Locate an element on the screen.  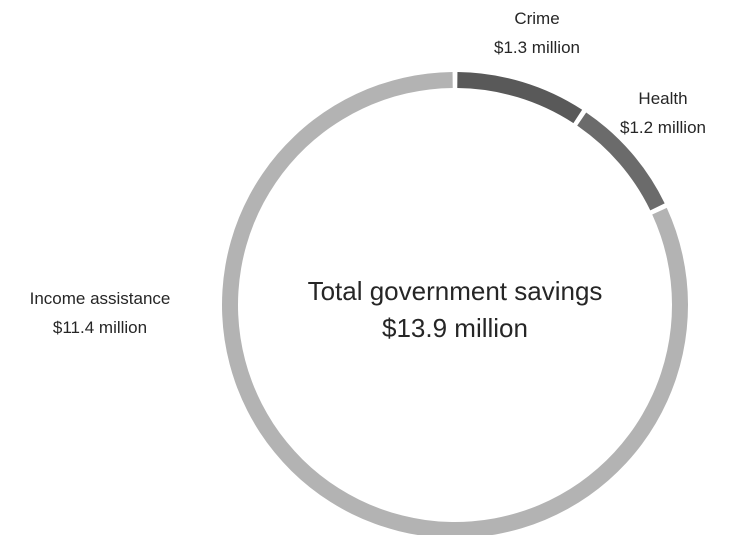
slice-category-crime: Crime is located at coordinates (536, 18).